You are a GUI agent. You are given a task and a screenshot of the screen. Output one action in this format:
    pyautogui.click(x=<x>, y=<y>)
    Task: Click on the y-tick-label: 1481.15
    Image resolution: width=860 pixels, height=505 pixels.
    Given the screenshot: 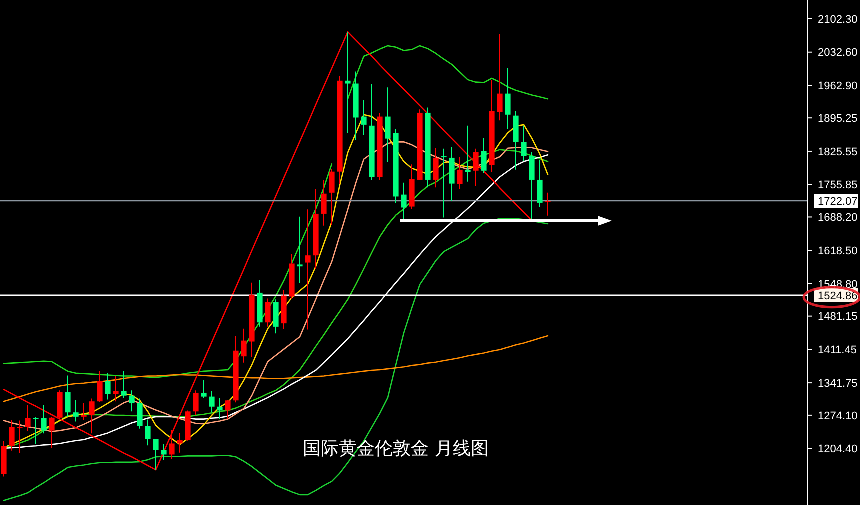 What is the action you would take?
    pyautogui.click(x=838, y=317)
    